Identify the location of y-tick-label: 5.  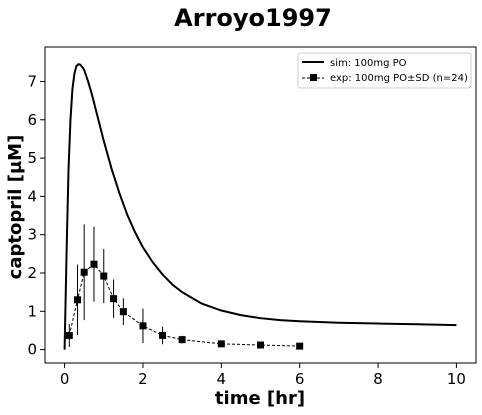
(32, 158).